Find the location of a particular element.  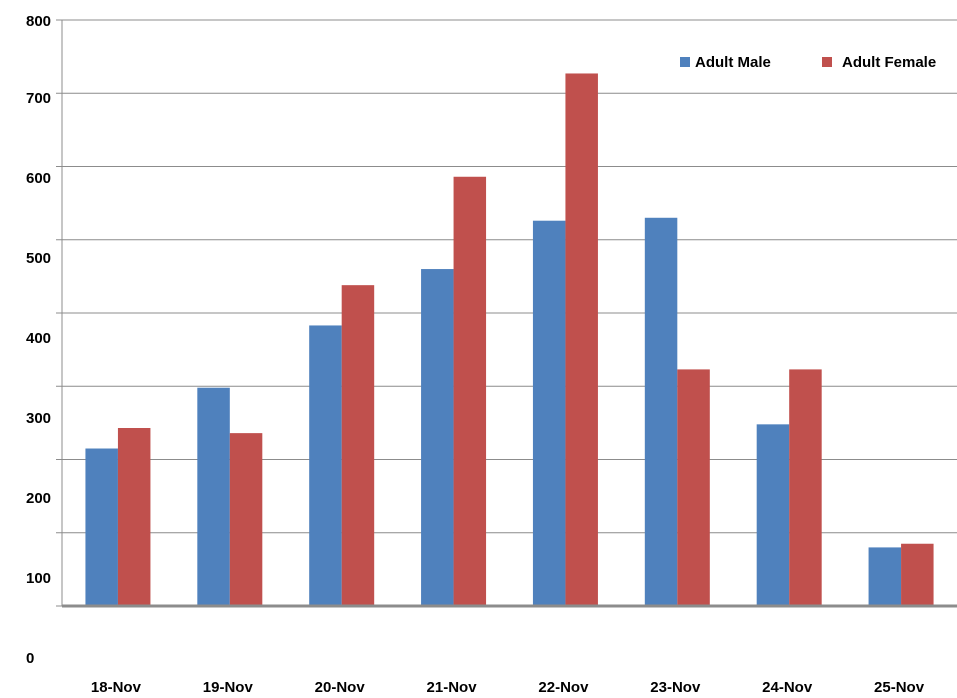

bar-adult-female-22-nov is located at coordinates (581, 339).